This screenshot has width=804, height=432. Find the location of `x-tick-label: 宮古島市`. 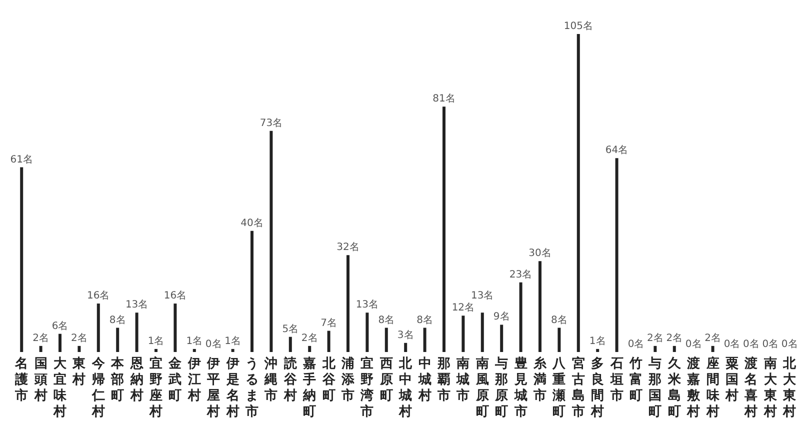

x-tick-label: 宮古島市 is located at coordinates (577, 388).